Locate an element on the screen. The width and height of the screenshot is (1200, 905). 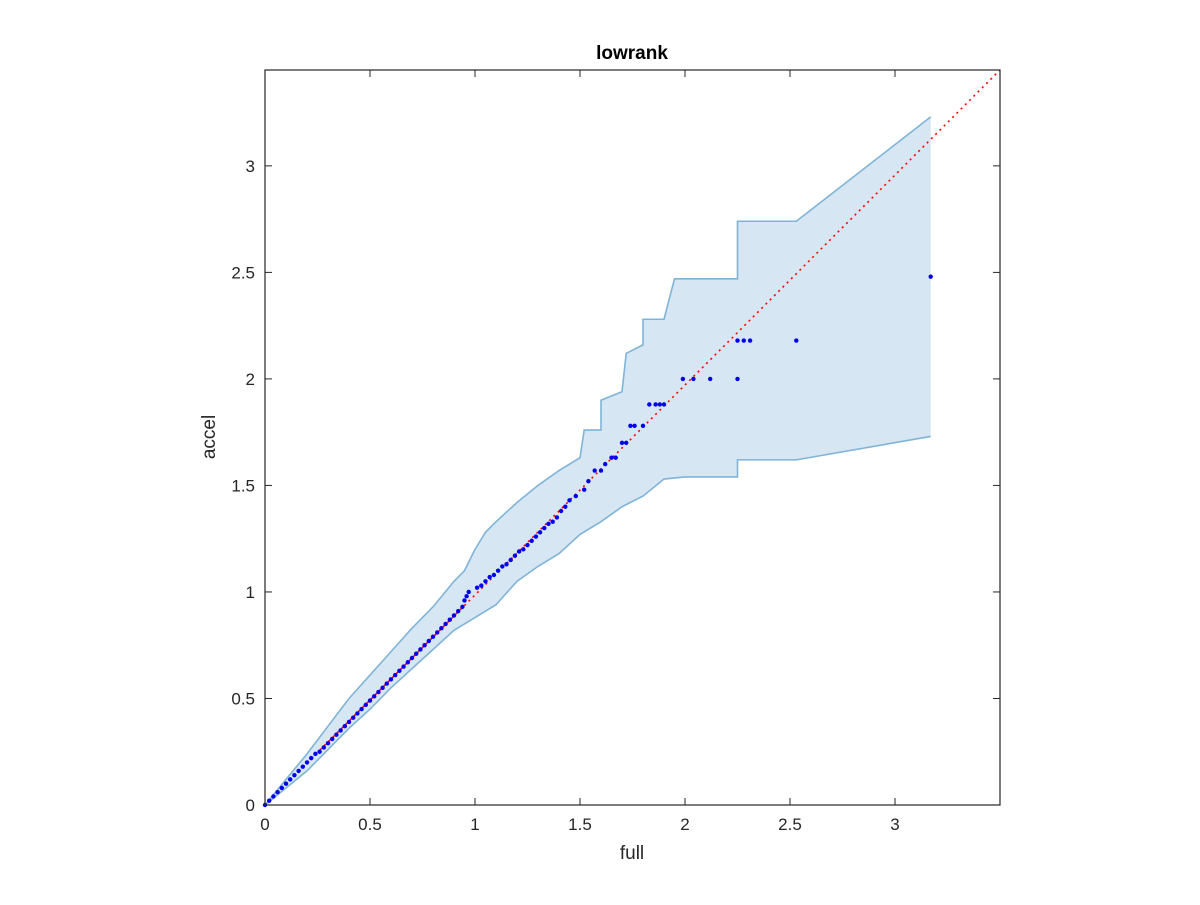
chart-title: lowrank is located at coordinates (632, 53).